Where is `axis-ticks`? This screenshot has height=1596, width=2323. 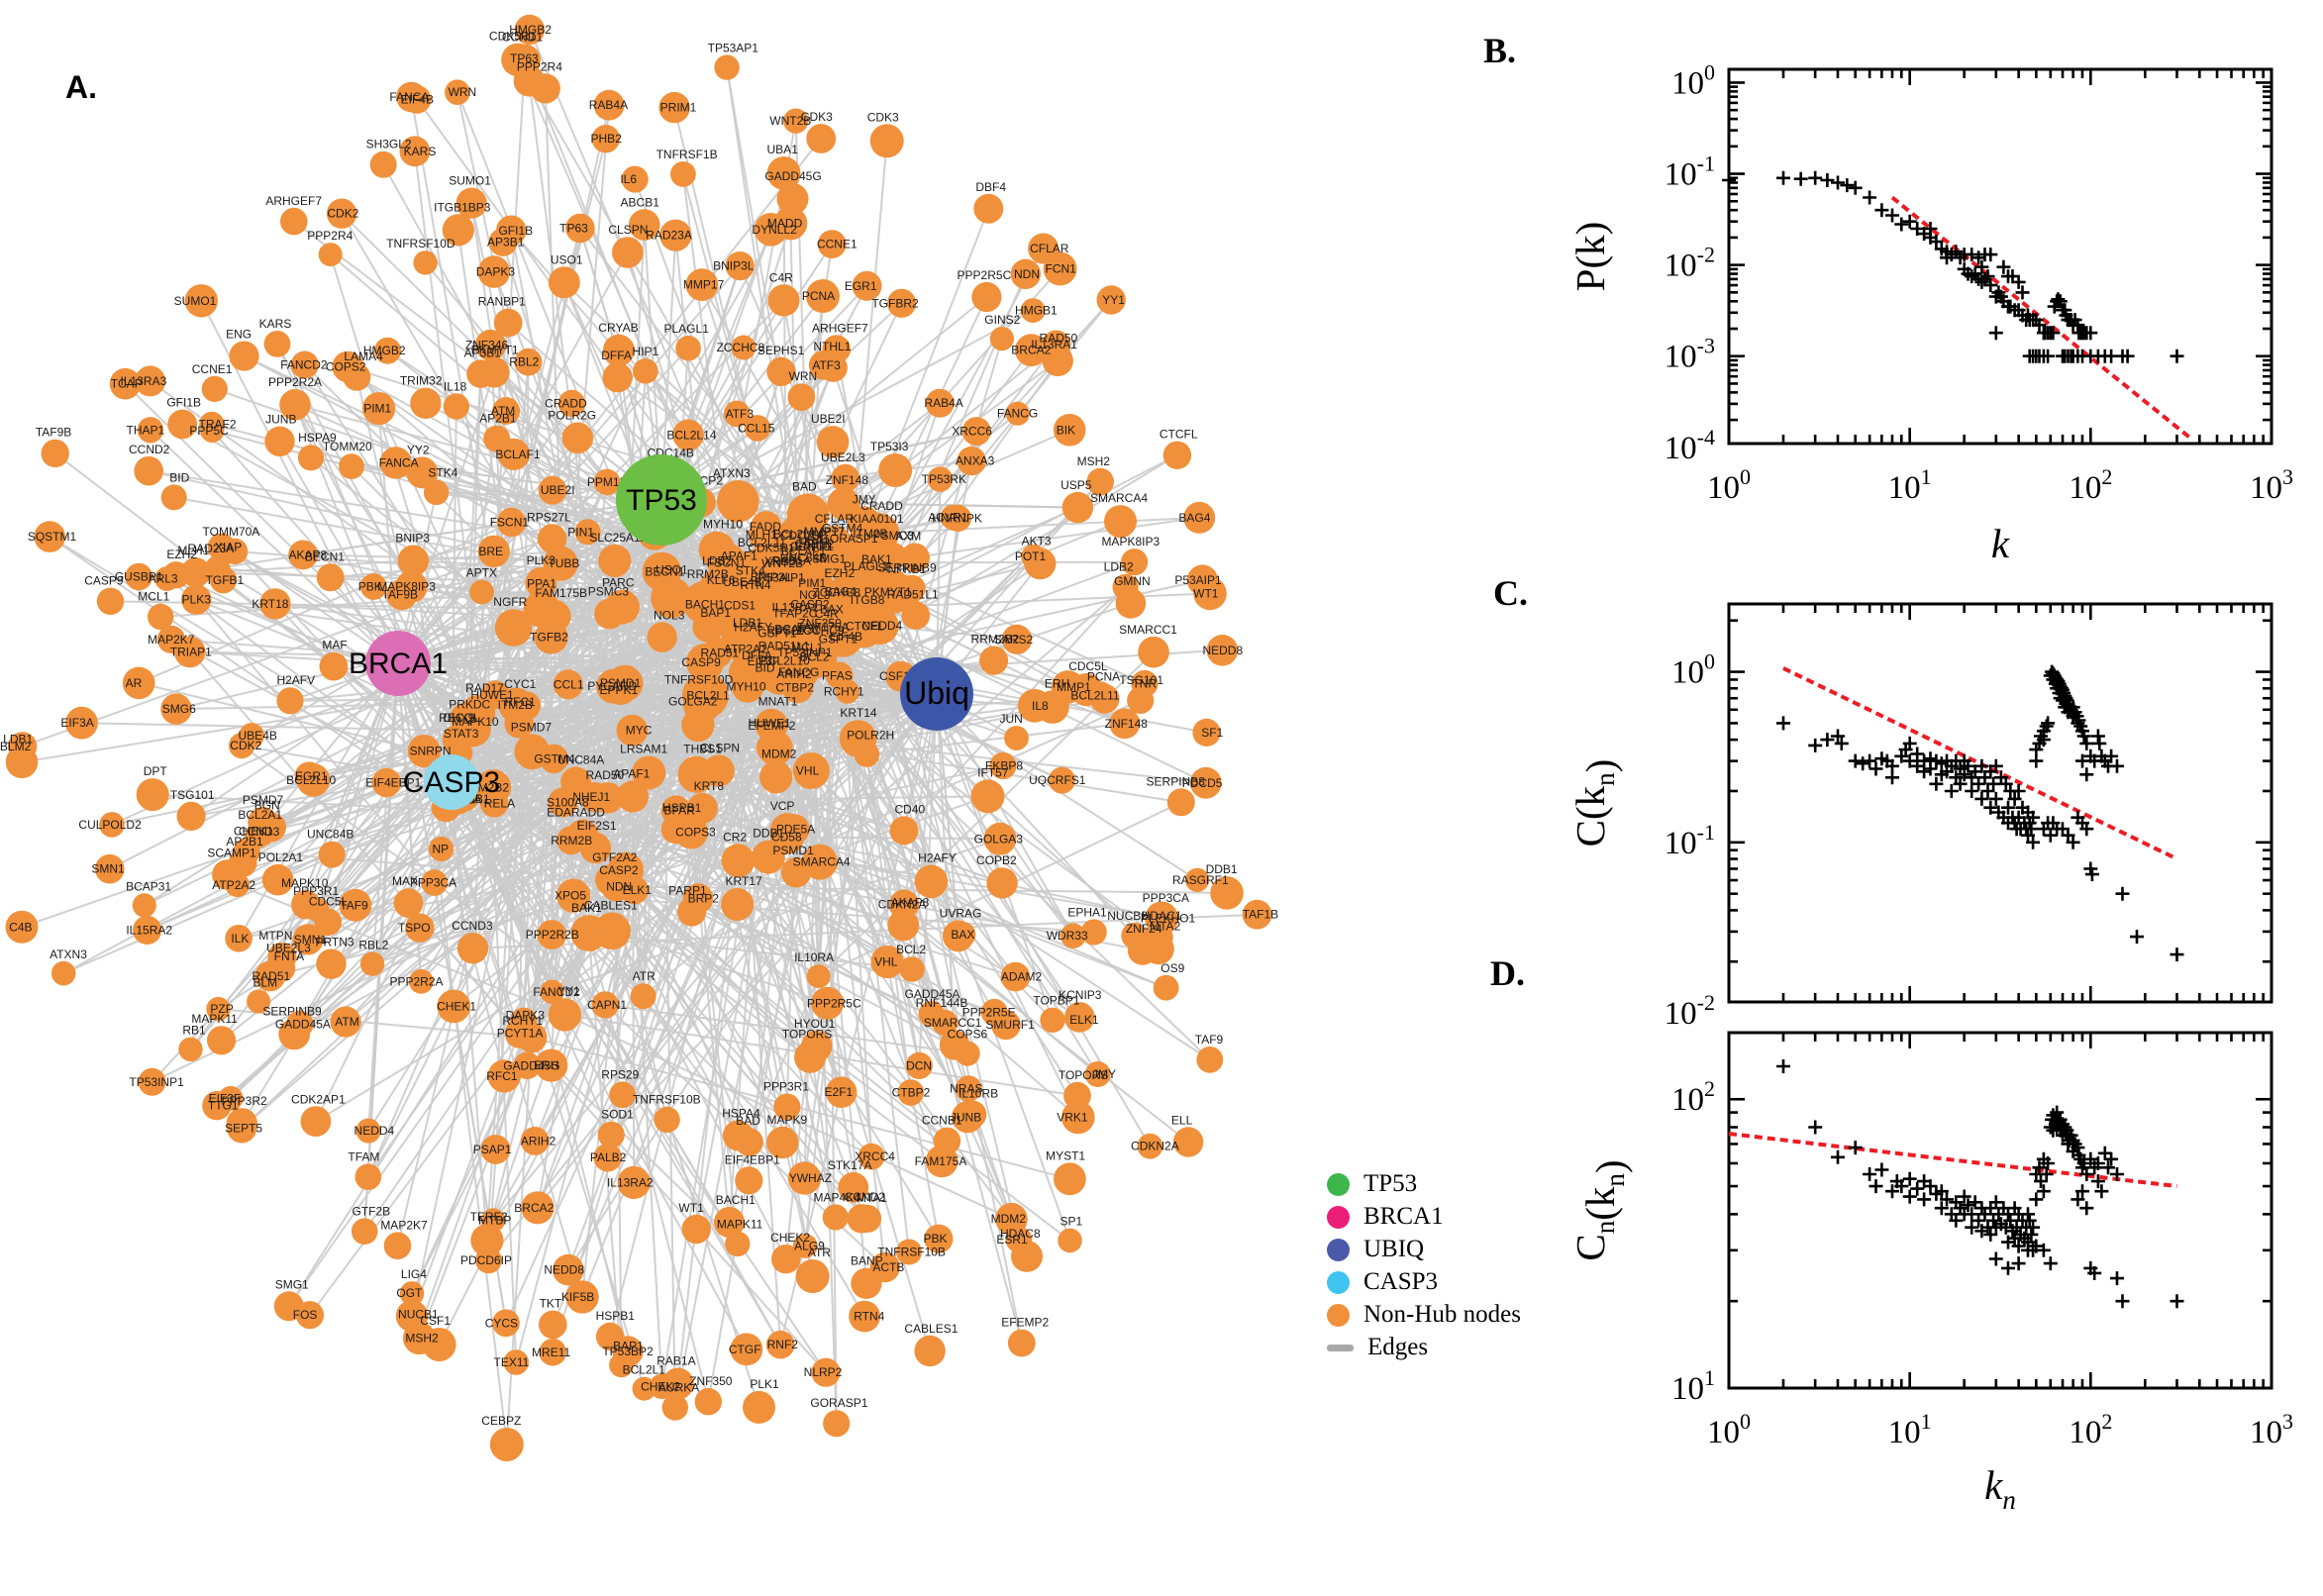
axis-ticks is located at coordinates (2000, 1211).